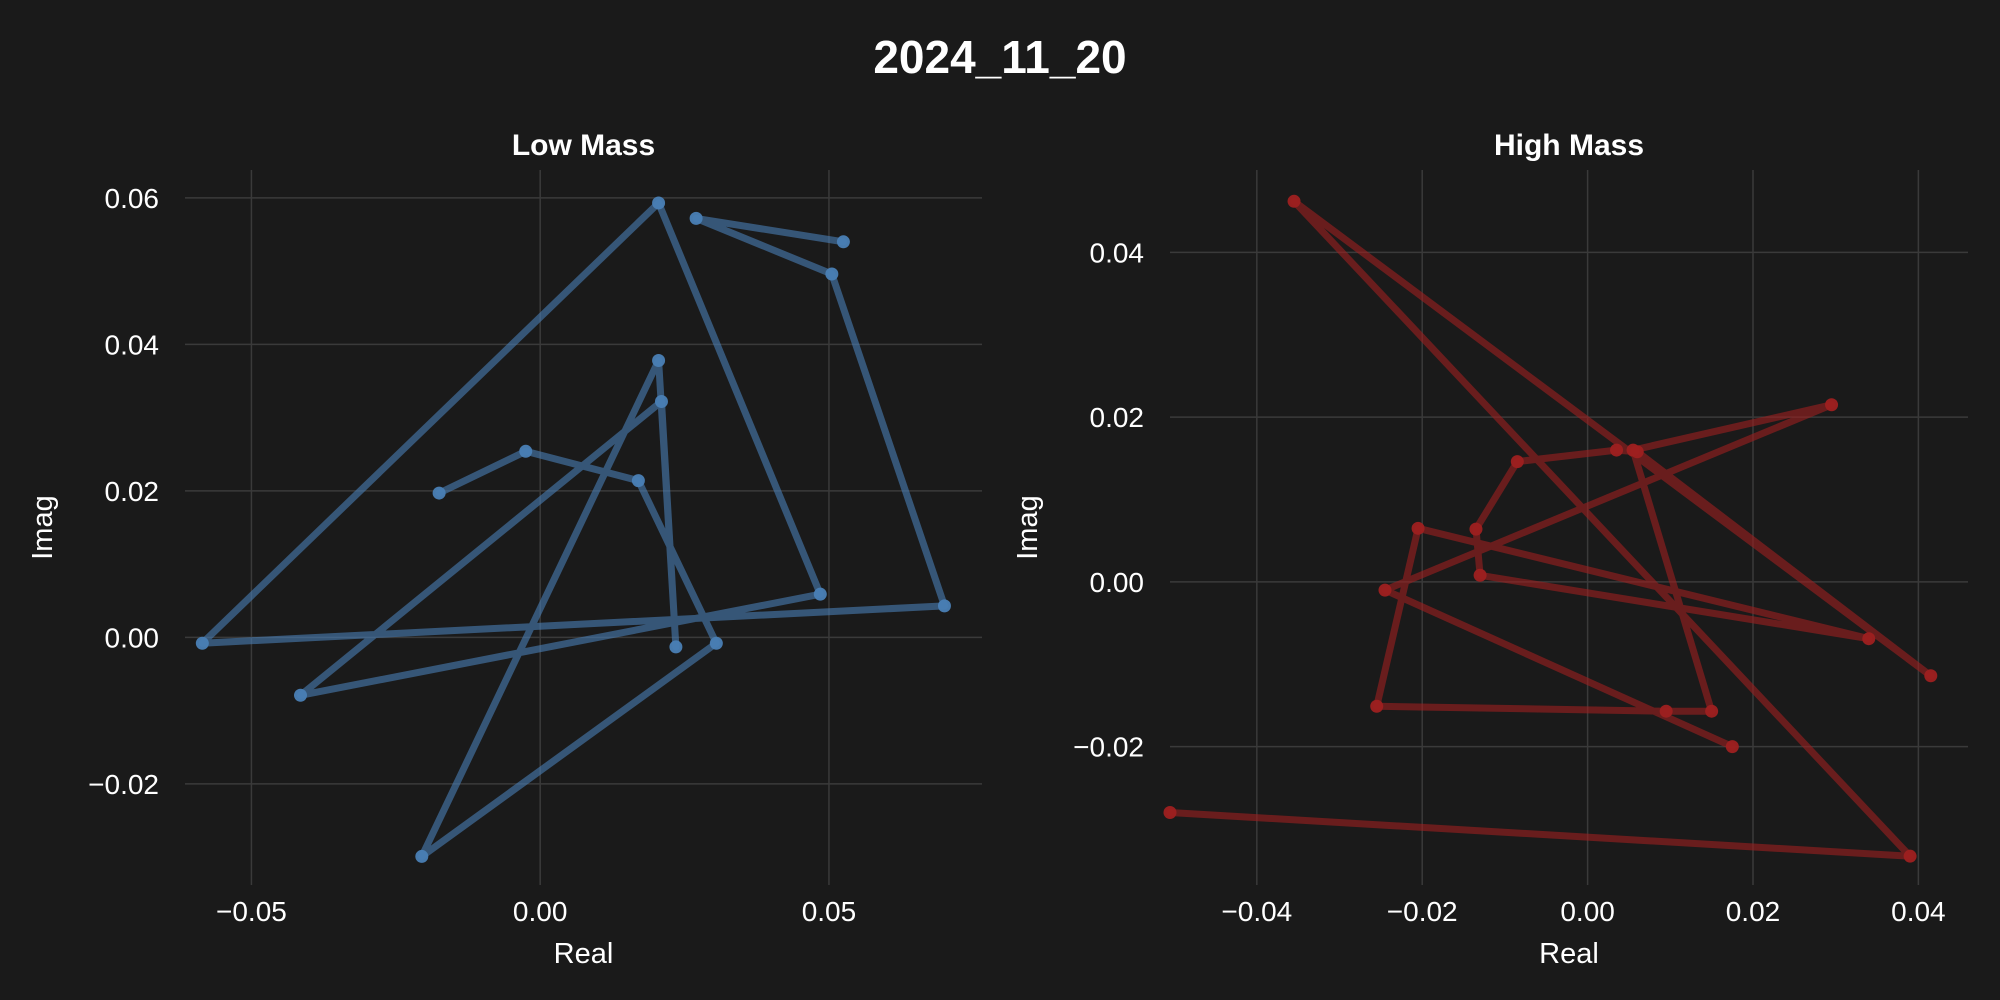  I want to click on x-tick-label: 0.04, so click(1918, 911).